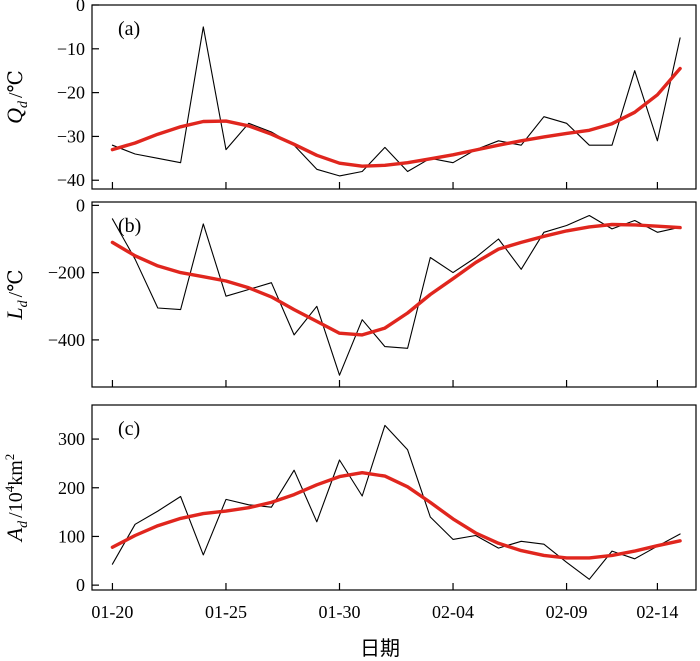  What do you see at coordinates (112, 612) in the screenshot?
I see `x-tick-label: 01-20` at bounding box center [112, 612].